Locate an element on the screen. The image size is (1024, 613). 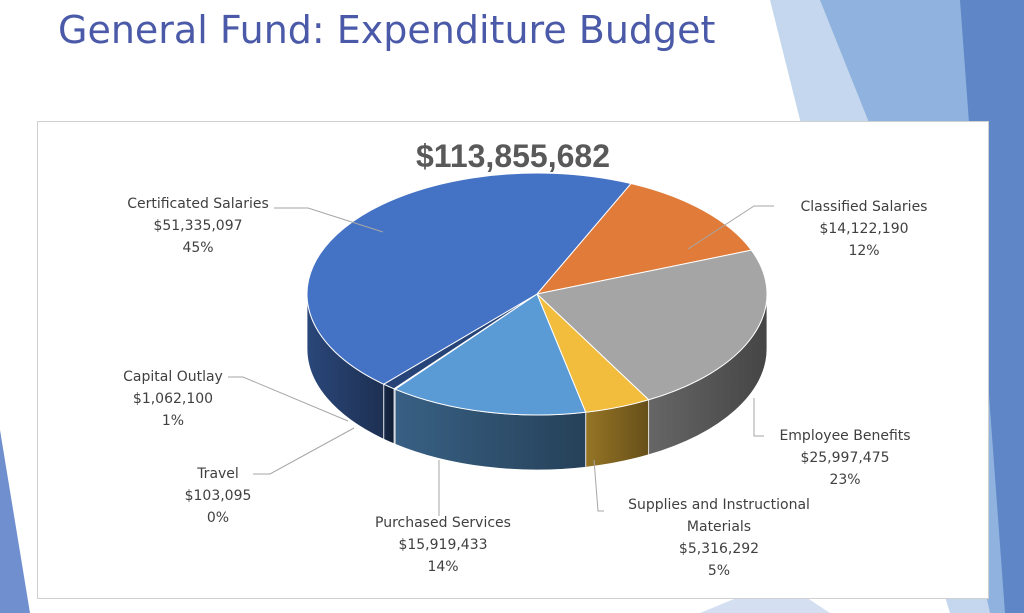
label-percent: 45% is located at coordinates (198, 248).